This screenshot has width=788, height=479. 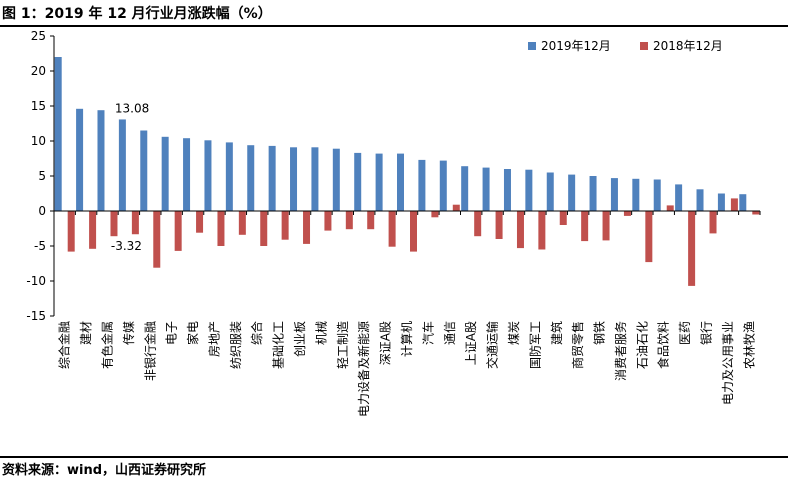 I want to click on category-label: 建材, so click(x=86, y=333).